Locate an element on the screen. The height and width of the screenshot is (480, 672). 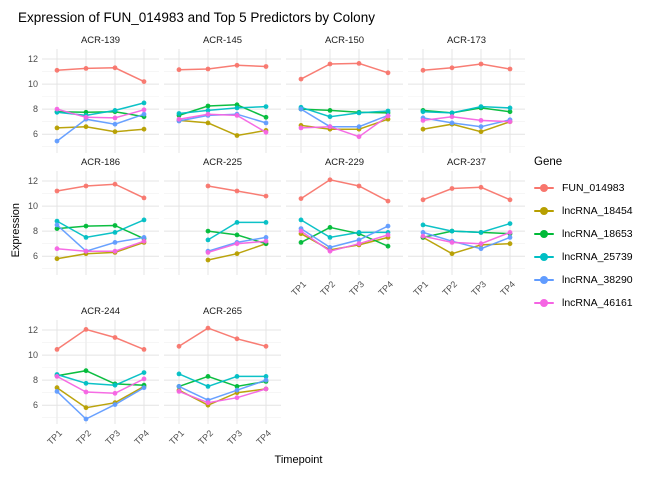
facet-ACR-145: ACR-145 is located at coordinates (222, 93).